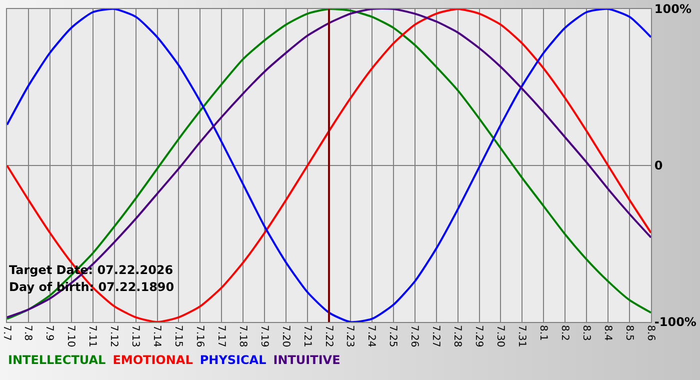  What do you see at coordinates (500, 336) in the screenshot?
I see `x-tick-label: 7.30` at bounding box center [500, 336].